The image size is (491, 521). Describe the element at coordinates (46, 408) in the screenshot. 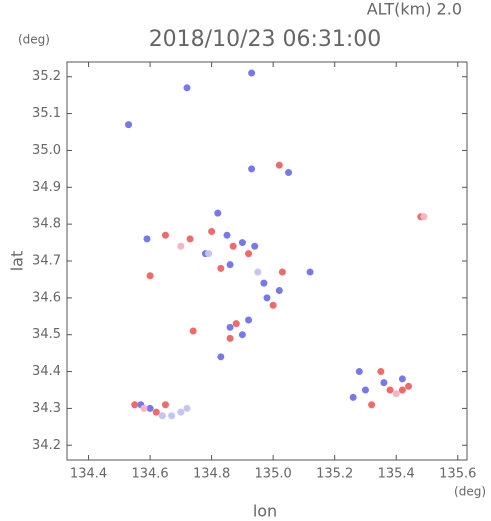

I see `y-tick-label: 34.3` at that location.